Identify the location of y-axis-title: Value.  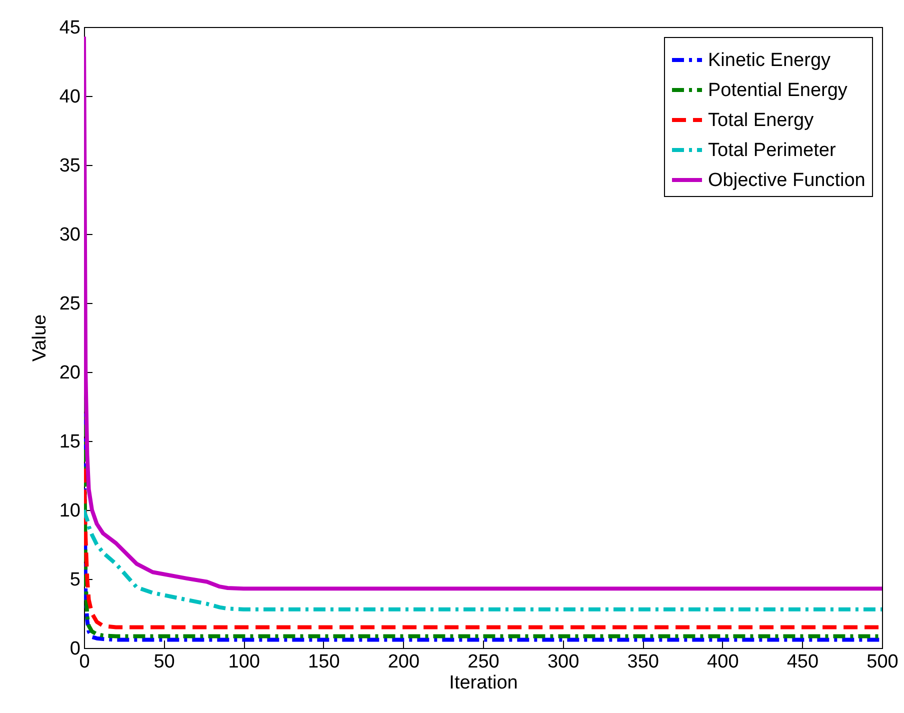
(39, 338).